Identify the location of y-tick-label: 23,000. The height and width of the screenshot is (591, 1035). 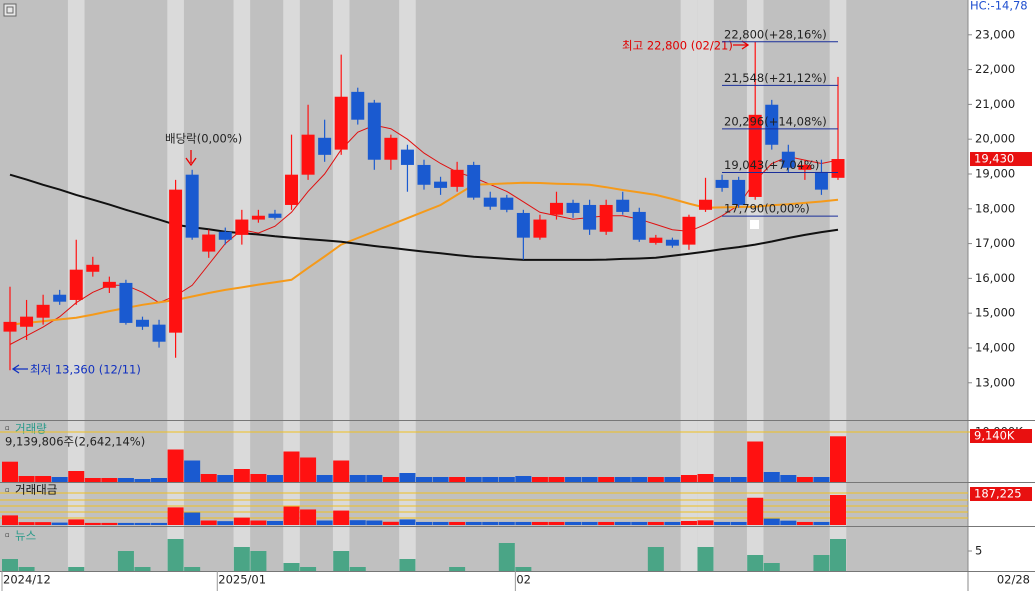
(995, 34).